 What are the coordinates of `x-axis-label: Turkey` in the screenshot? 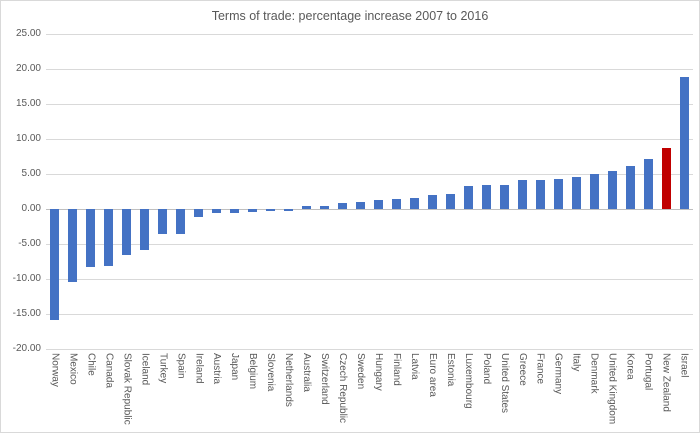 It's located at (163, 368).